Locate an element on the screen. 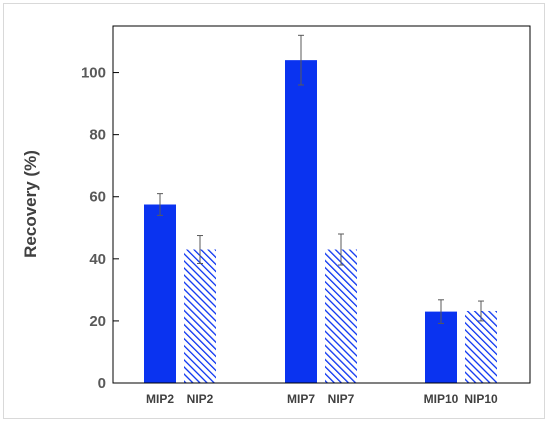 The height and width of the screenshot is (424, 550). error-bar-nip7 is located at coordinates (341, 249).